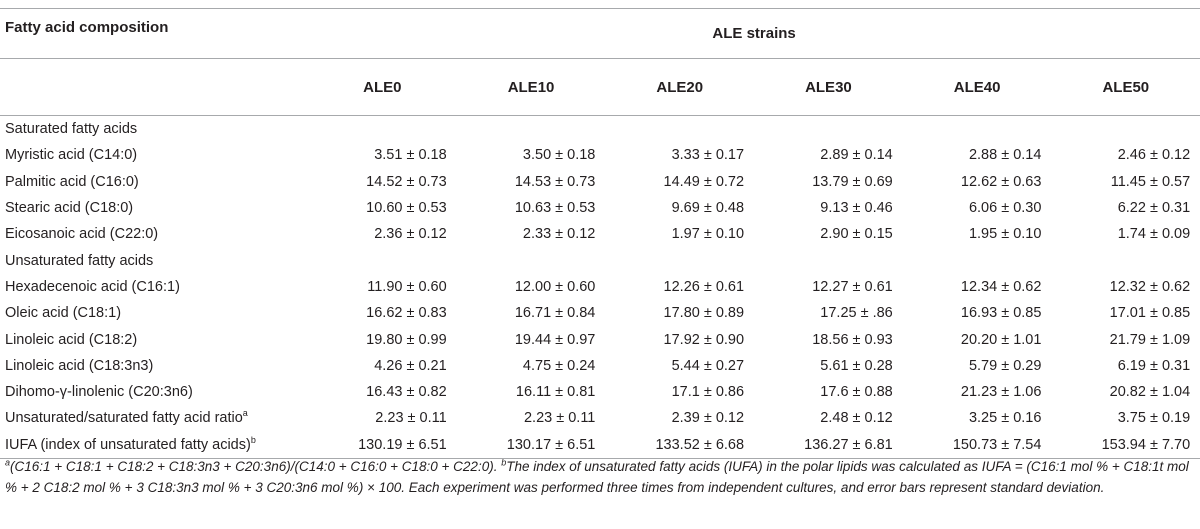 The height and width of the screenshot is (529, 1200). I want to click on row-label-text: Dihomo-γ-linolenic (C20:3n6), so click(99, 392).